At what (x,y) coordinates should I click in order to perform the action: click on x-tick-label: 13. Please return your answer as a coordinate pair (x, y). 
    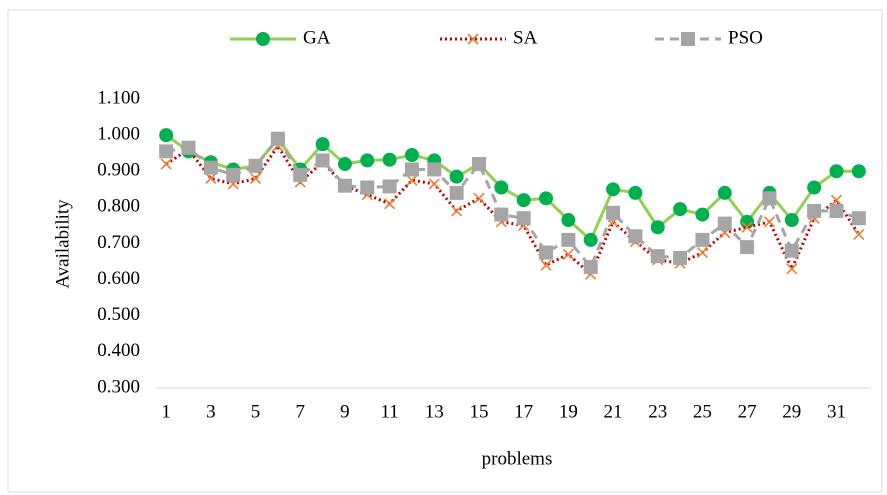
    Looking at the image, I should click on (434, 411).